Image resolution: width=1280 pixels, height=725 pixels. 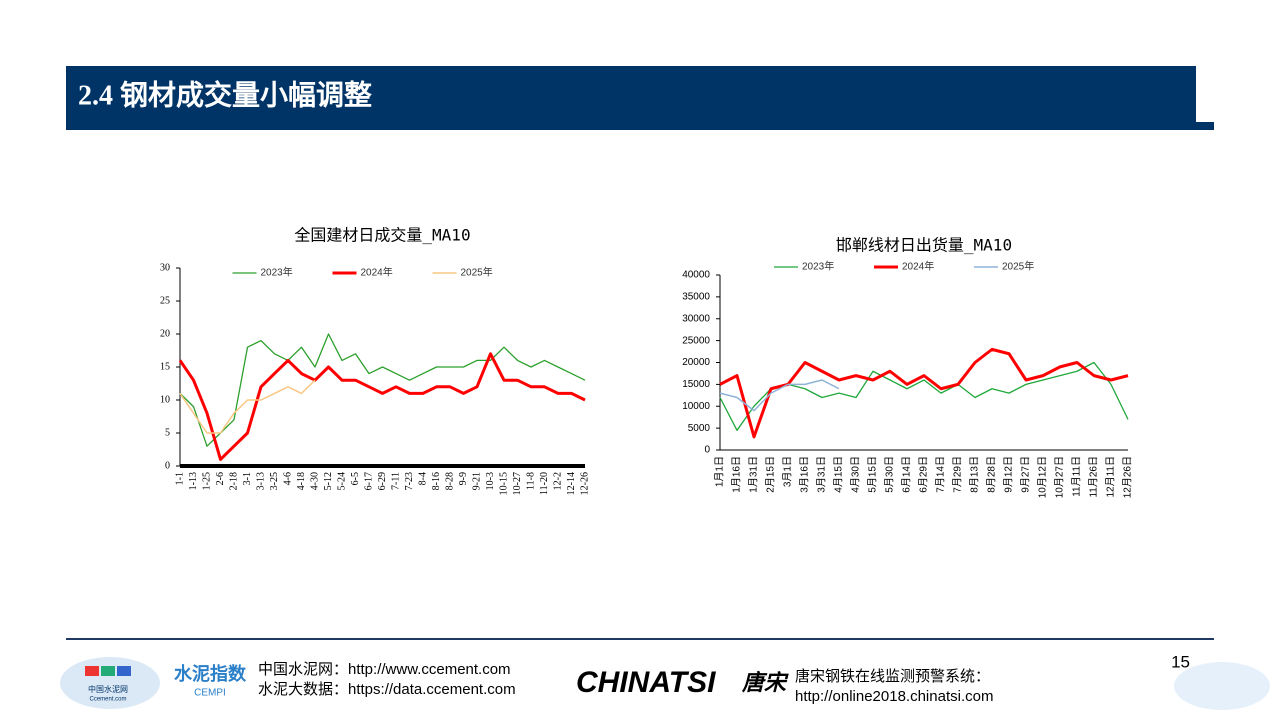 What do you see at coordinates (557, 481) in the screenshot?
I see `x-tick-label: 12-2` at bounding box center [557, 481].